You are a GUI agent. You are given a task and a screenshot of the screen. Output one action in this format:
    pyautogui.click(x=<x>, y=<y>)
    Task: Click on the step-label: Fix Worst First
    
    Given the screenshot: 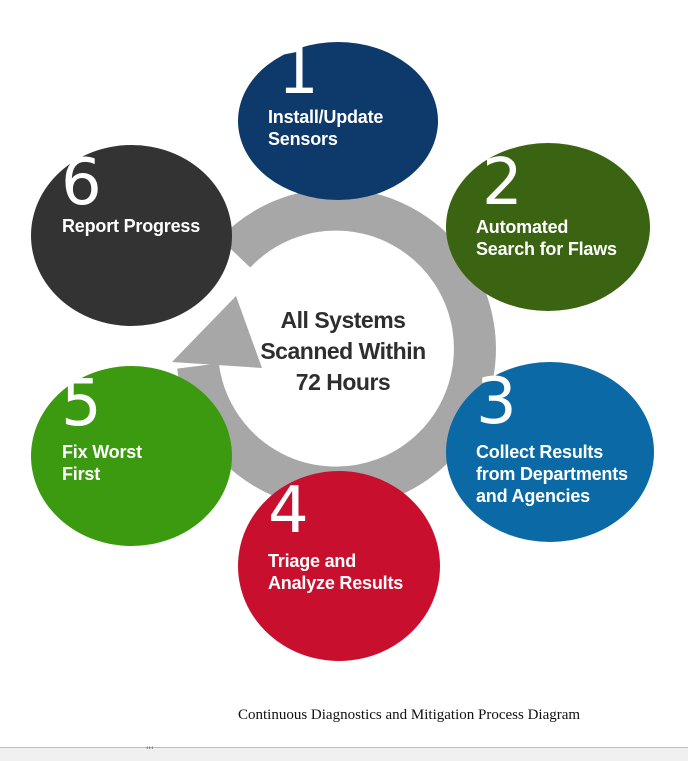 What is the action you would take?
    pyautogui.click(x=102, y=463)
    